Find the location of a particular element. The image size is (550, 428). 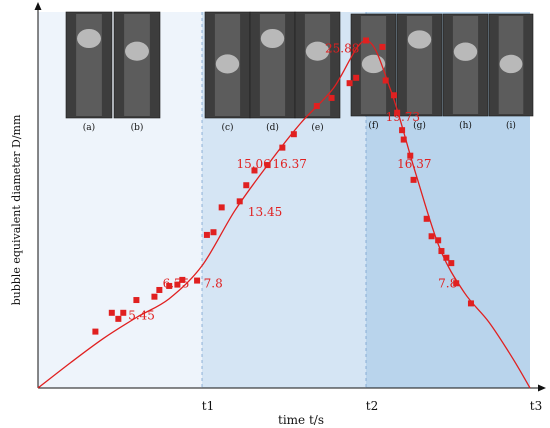

inset-image-c: (c) is located at coordinates (227, 72).